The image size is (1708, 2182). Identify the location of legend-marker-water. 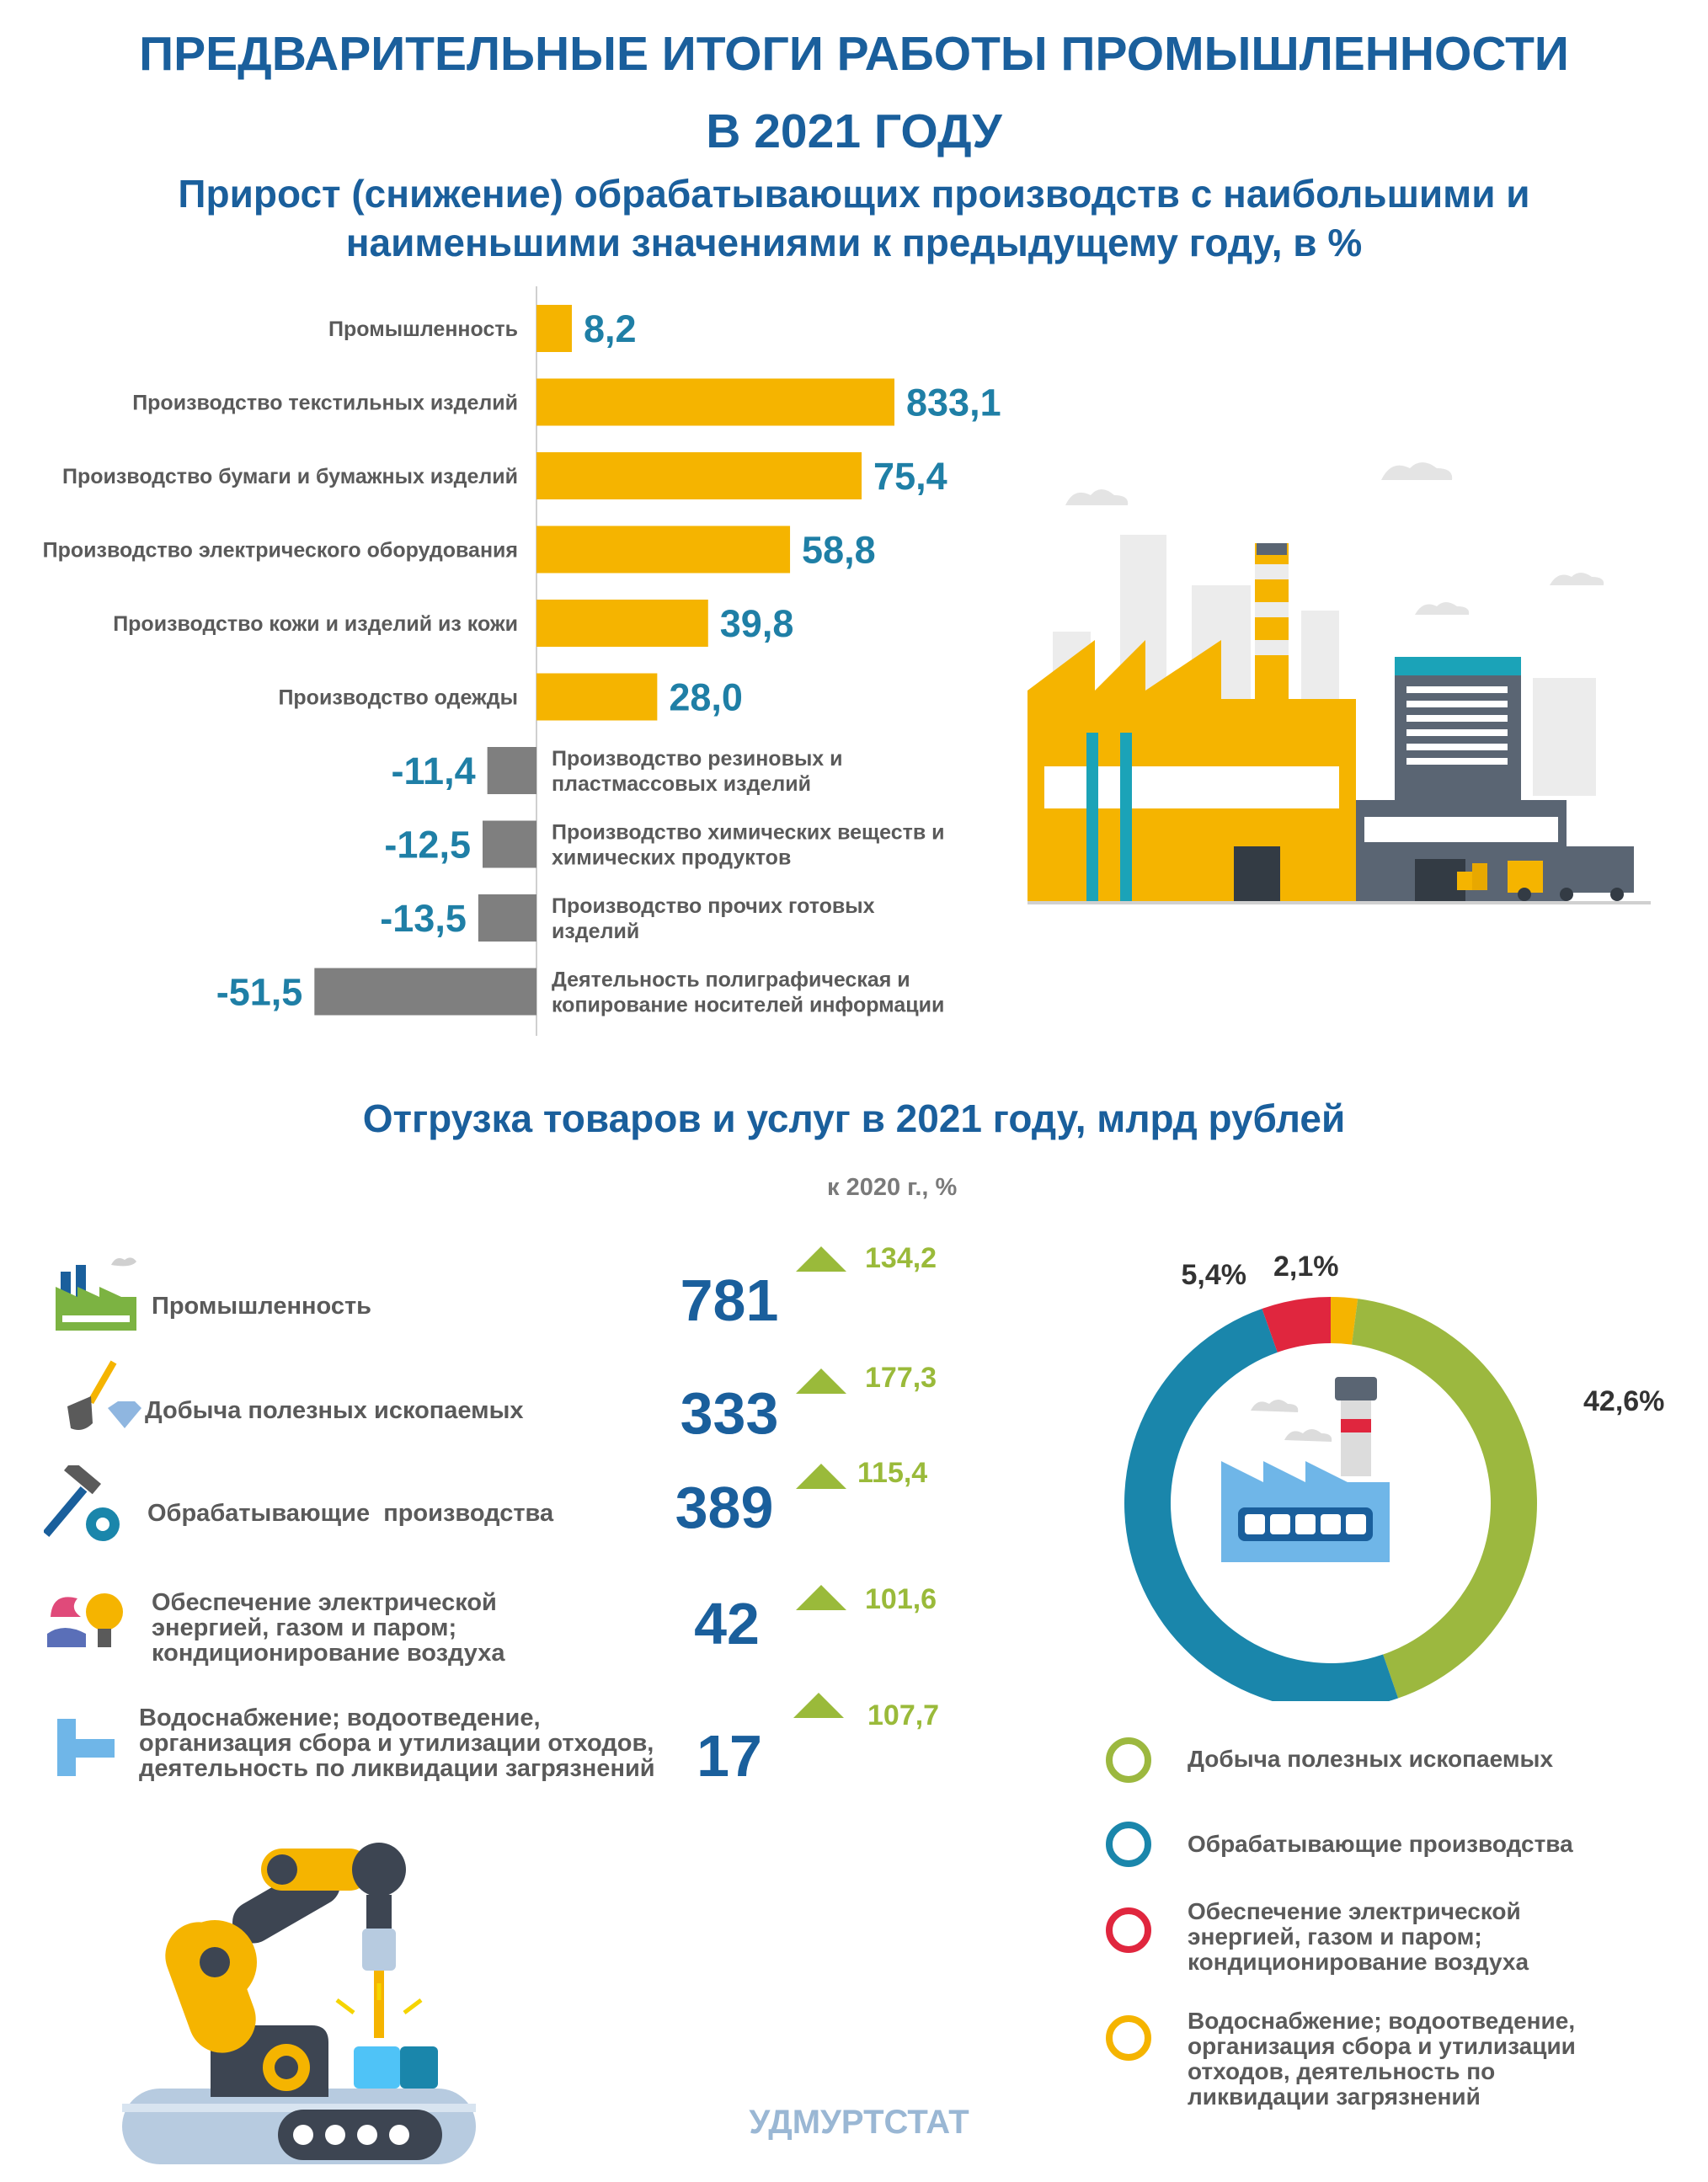
(1128, 2038).